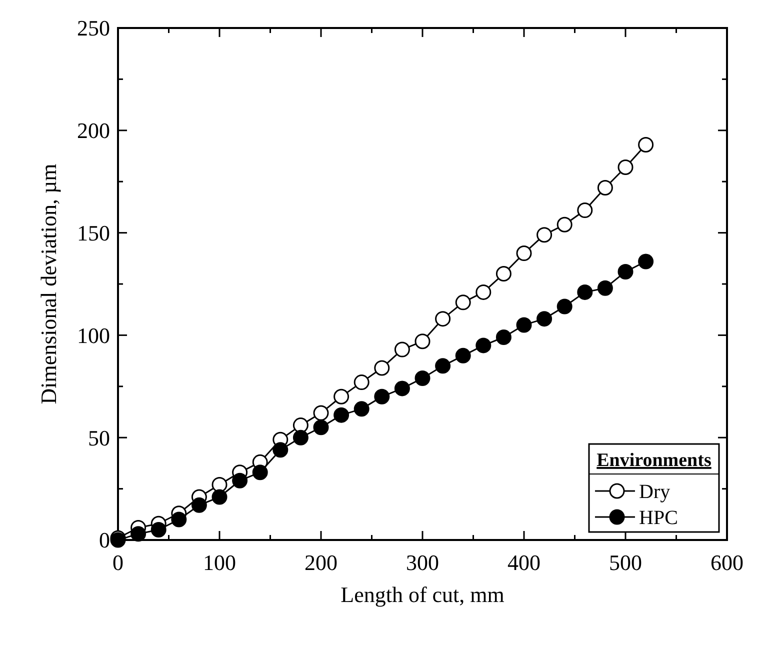  What do you see at coordinates (99, 437) in the screenshot?
I see `y-tick-label: 50` at bounding box center [99, 437].